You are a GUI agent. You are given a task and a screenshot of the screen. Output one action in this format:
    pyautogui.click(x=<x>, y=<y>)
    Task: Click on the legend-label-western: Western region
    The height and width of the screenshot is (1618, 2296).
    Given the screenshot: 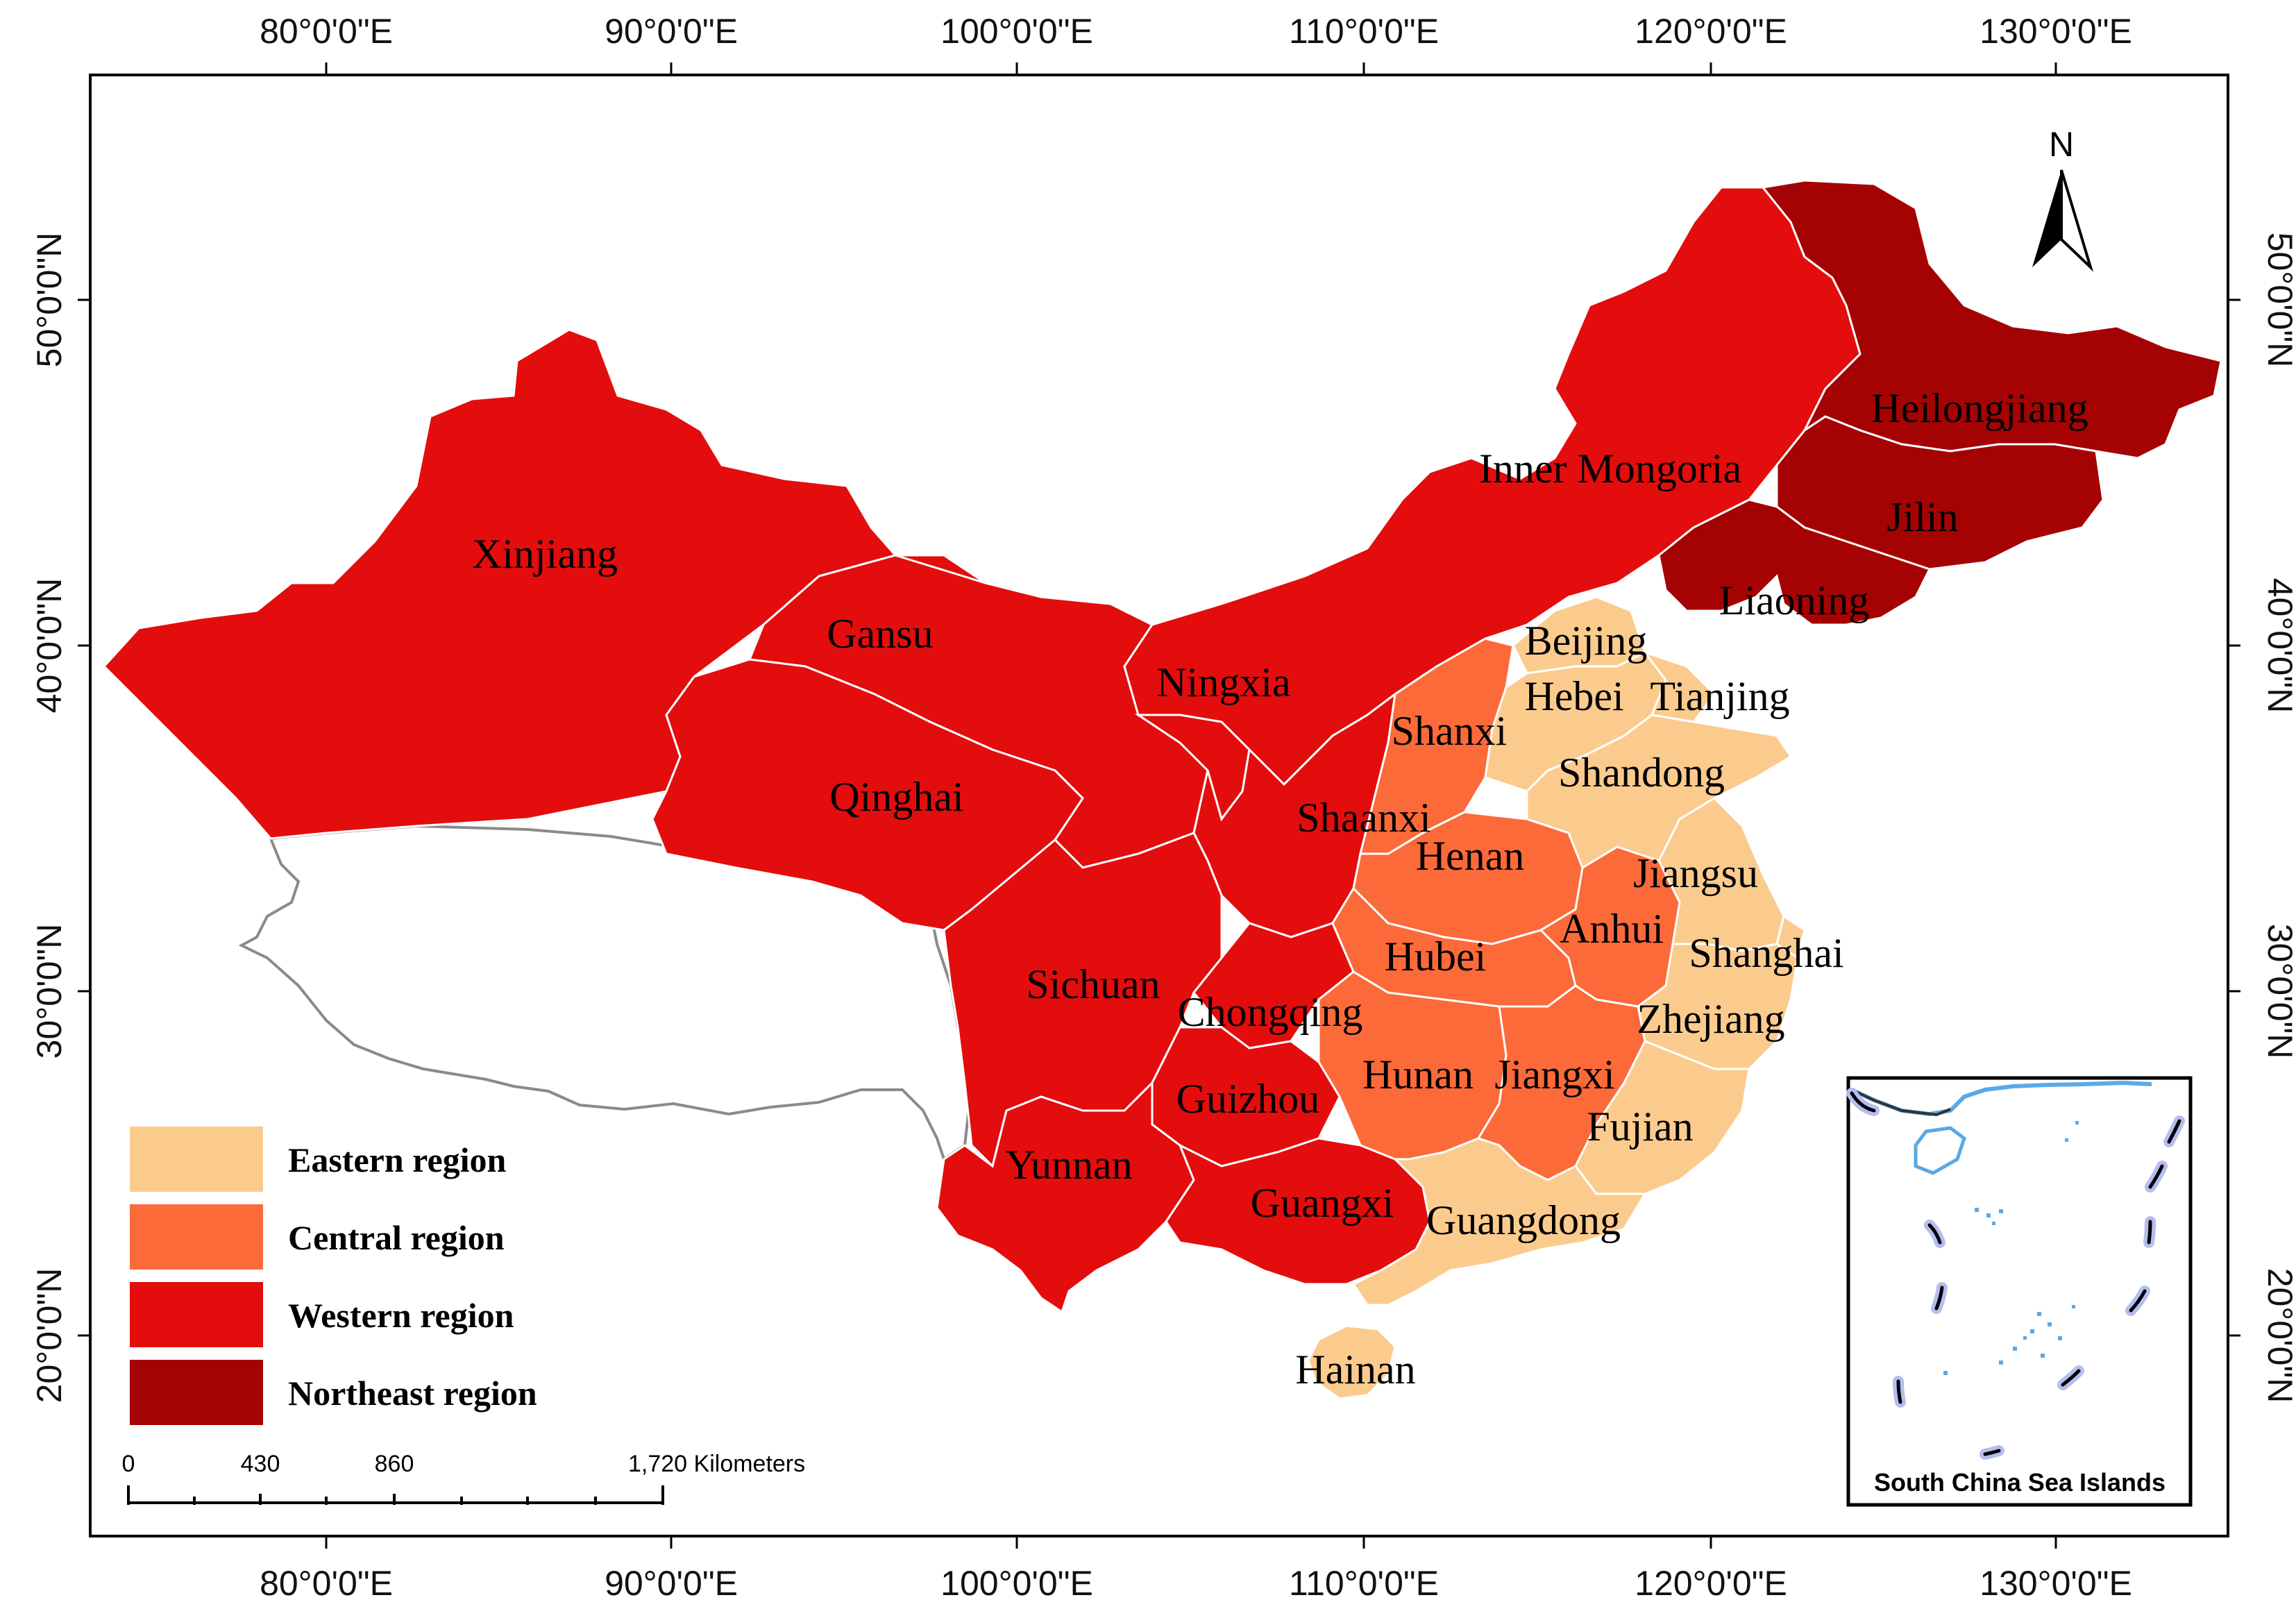 What is the action you would take?
    pyautogui.click(x=401, y=1315)
    